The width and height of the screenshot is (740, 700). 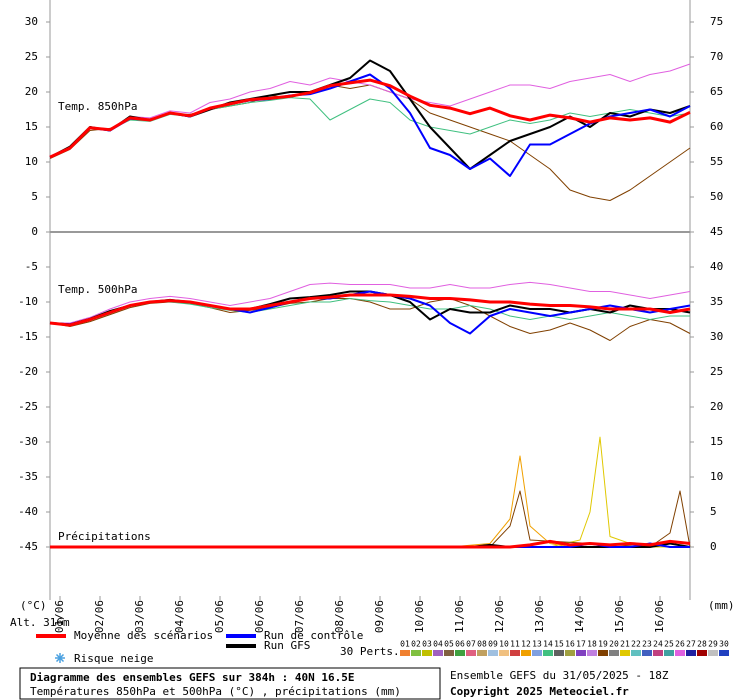 What do you see at coordinates (647, 644) in the screenshot?
I see `member-label: 23` at bounding box center [647, 644].